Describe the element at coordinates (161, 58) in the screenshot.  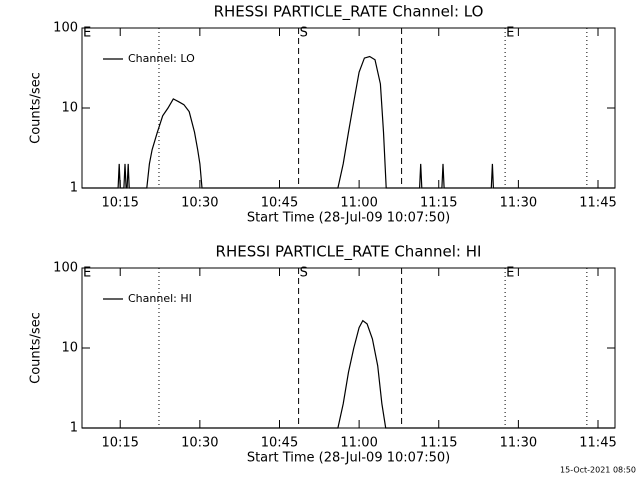
I see `legend-label: Channel: LO` at that location.